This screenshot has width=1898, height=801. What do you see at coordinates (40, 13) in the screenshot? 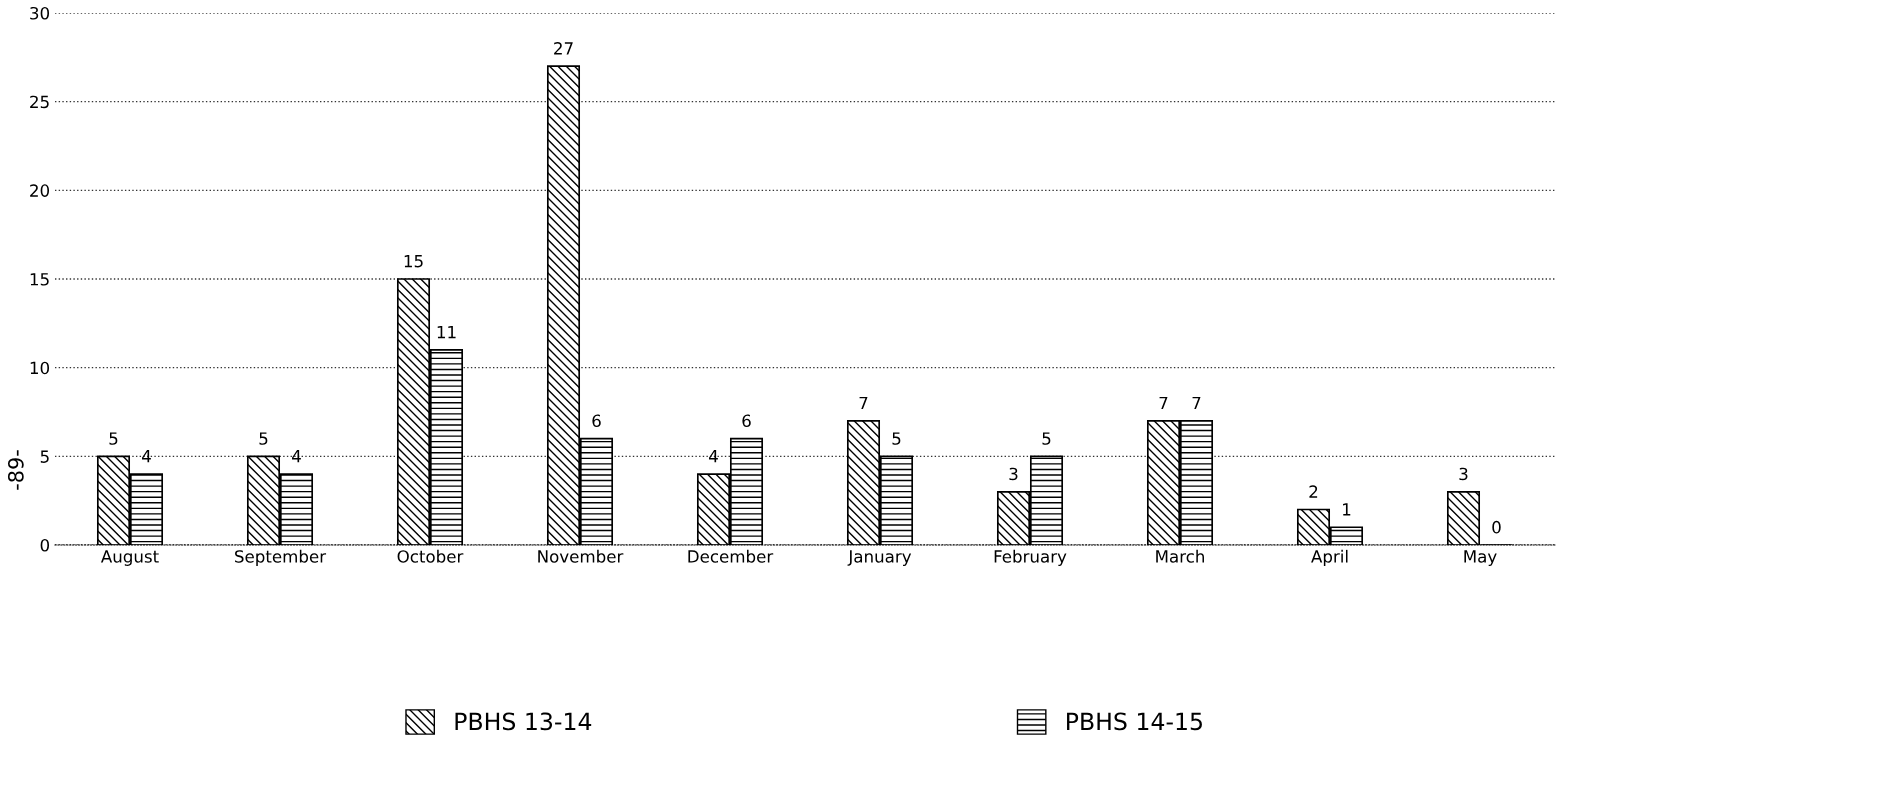
I see `y-tick-label: 30` at bounding box center [40, 13].